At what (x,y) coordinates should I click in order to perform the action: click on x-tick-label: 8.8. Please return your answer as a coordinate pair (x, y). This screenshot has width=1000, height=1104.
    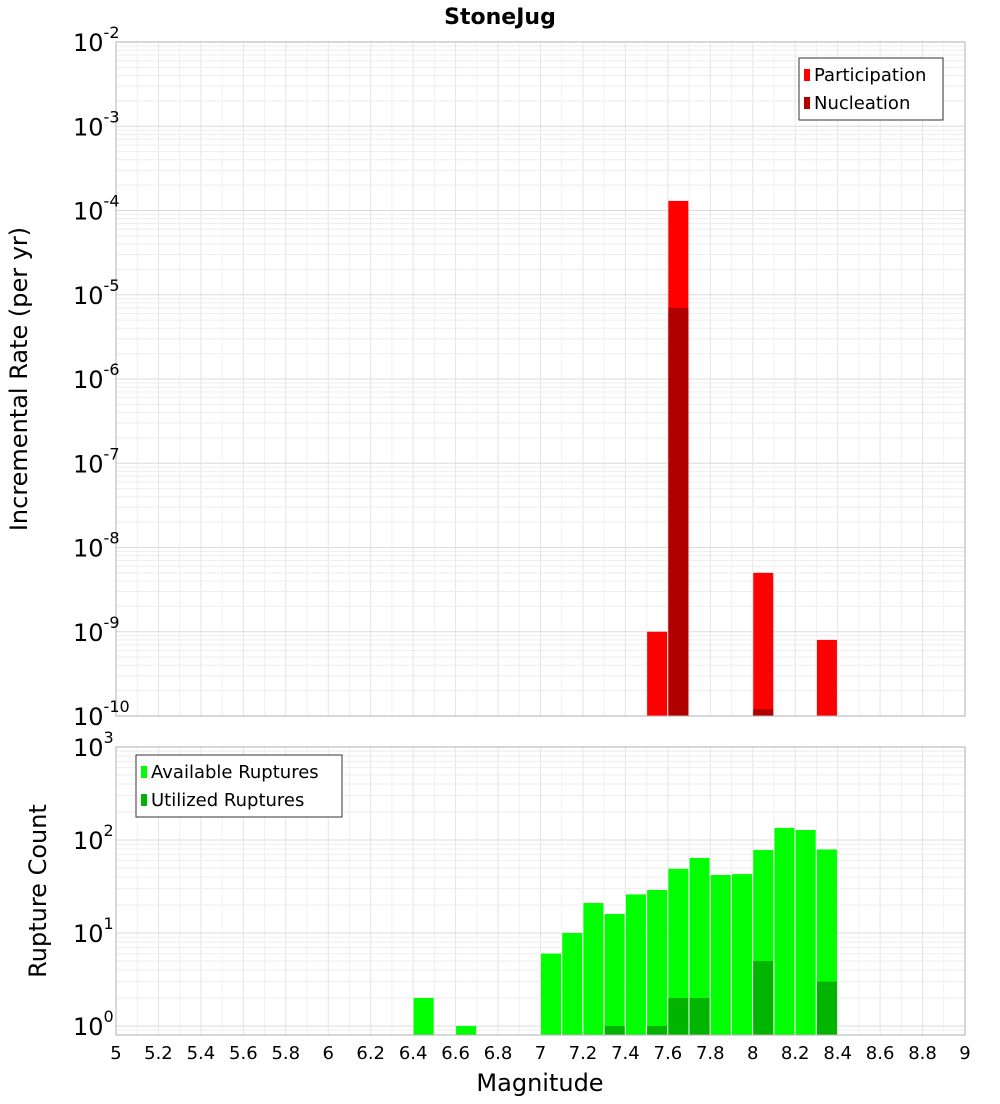
    Looking at the image, I should click on (922, 1053).